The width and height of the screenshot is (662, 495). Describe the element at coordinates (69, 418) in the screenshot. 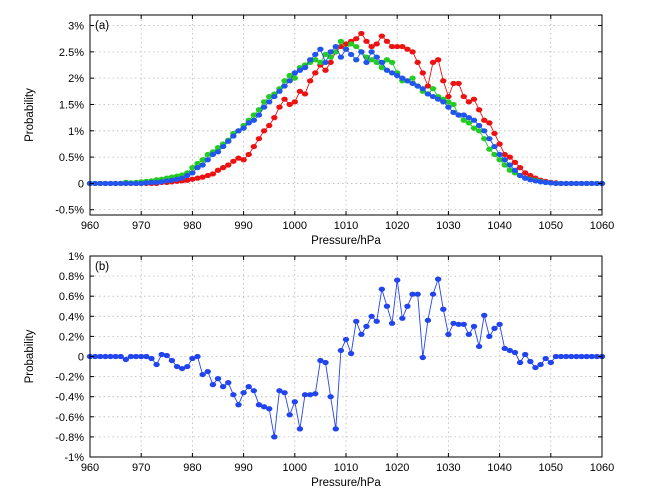

I see `y-tick-label: -0.6%` at that location.